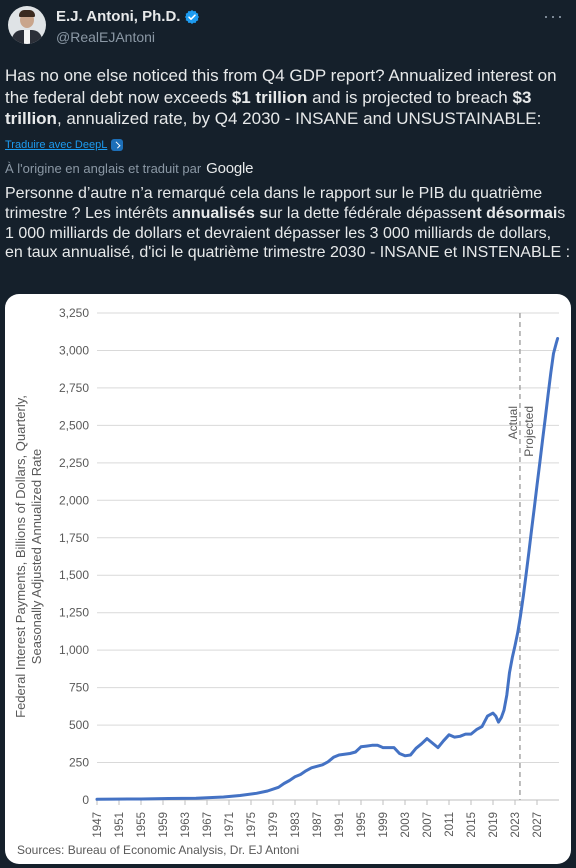 The image size is (576, 868). Describe the element at coordinates (164, 825) in the screenshot. I see `x-tick-label: 1959` at that location.